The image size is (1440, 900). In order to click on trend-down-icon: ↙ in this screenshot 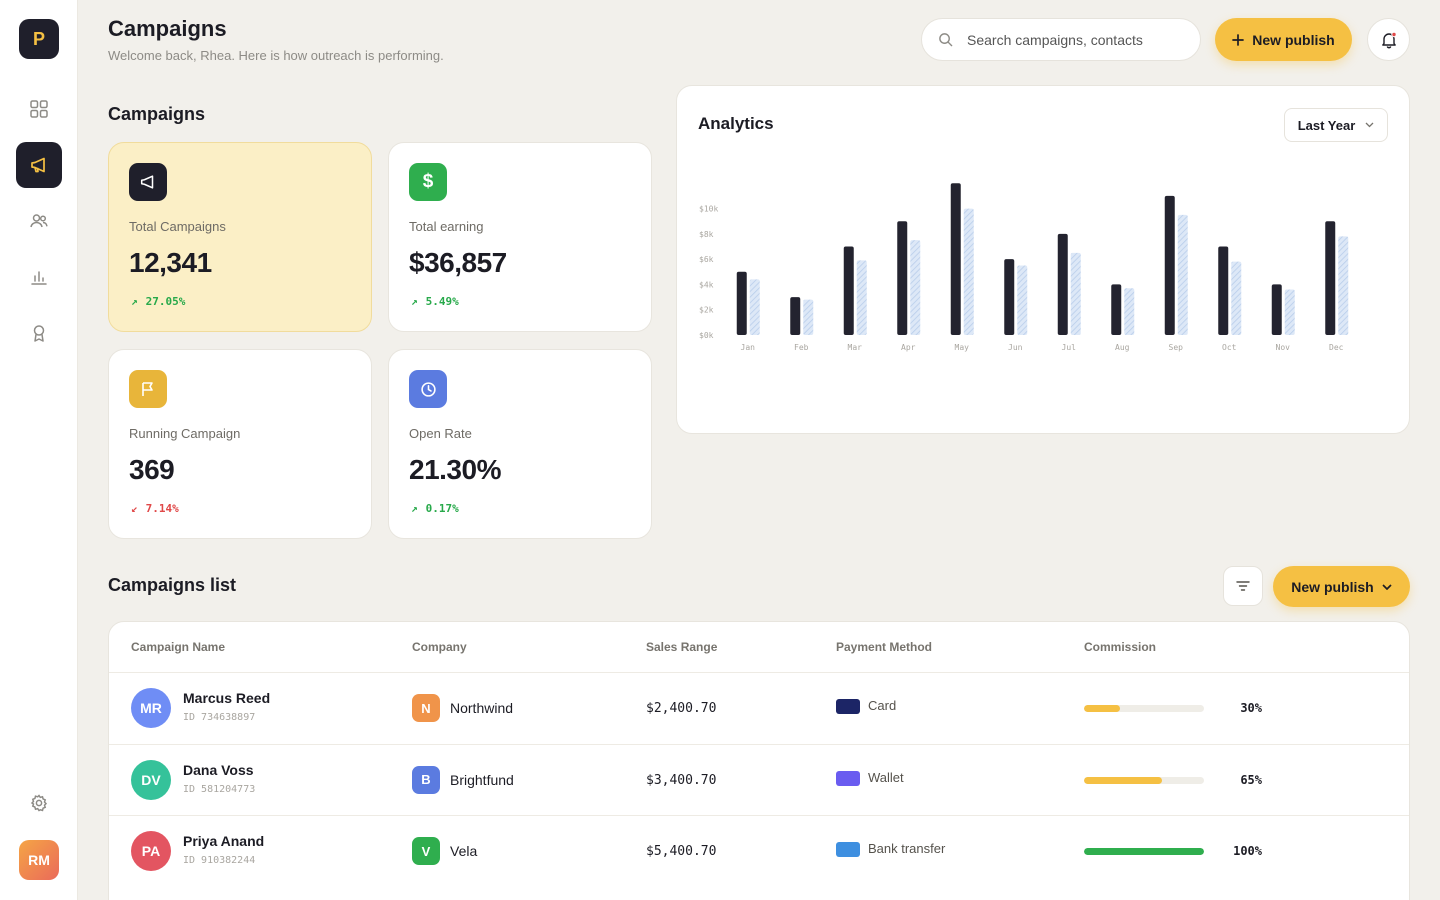, I will do `click(134, 508)`.